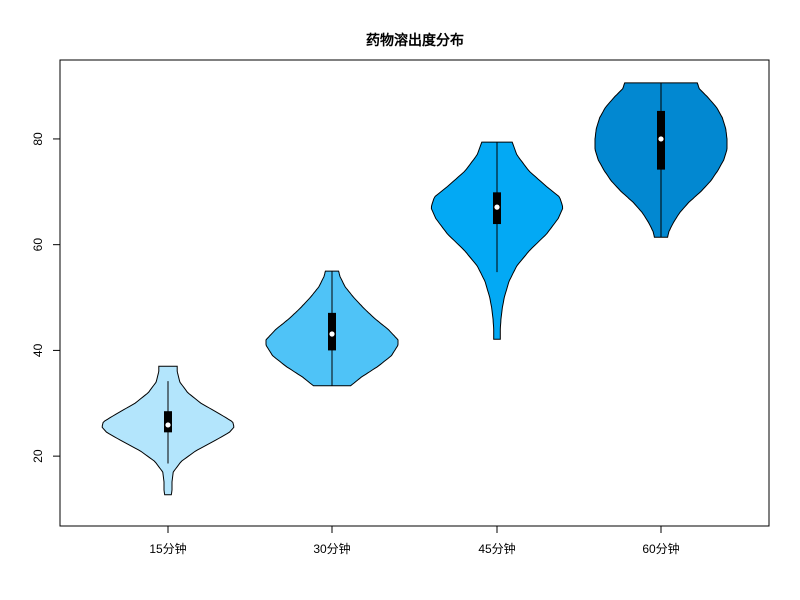 The image size is (800, 600). What do you see at coordinates (415, 40) in the screenshot?
I see `chart-title: 药物溶出度分布` at bounding box center [415, 40].